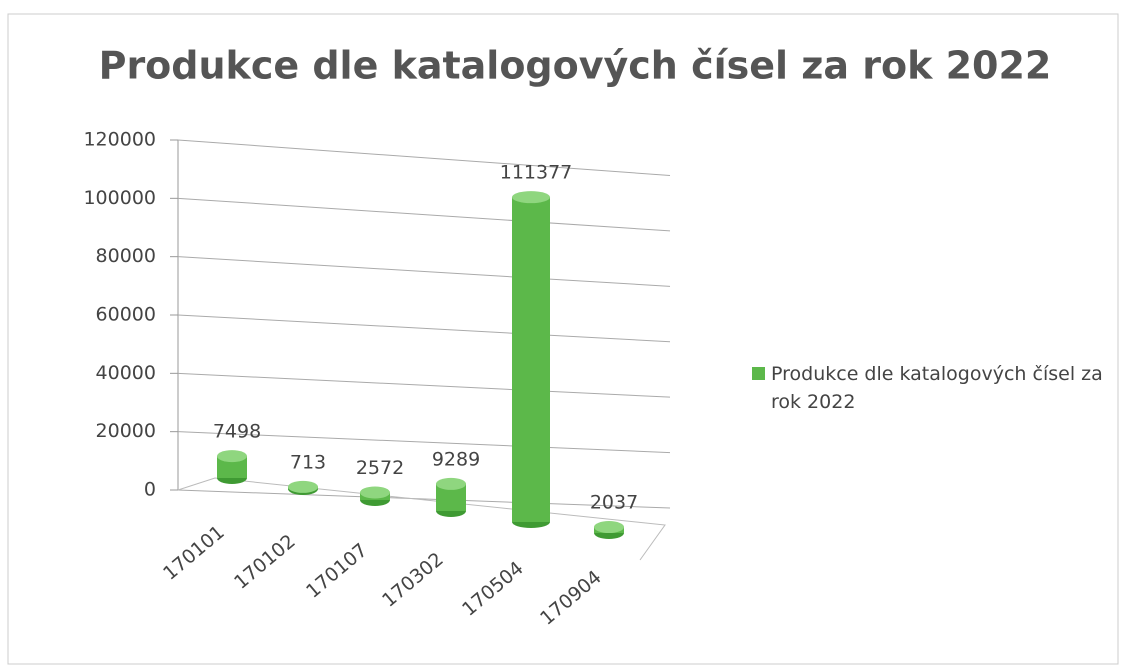 The image size is (1126, 672). What do you see at coordinates (126, 373) in the screenshot?
I see `y-tick-label: 40000` at bounding box center [126, 373].